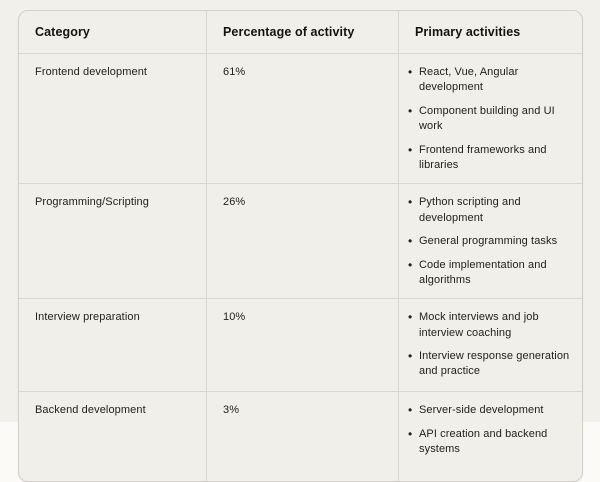  Describe the element at coordinates (90, 410) in the screenshot. I see `category-cell: Backend development` at that location.